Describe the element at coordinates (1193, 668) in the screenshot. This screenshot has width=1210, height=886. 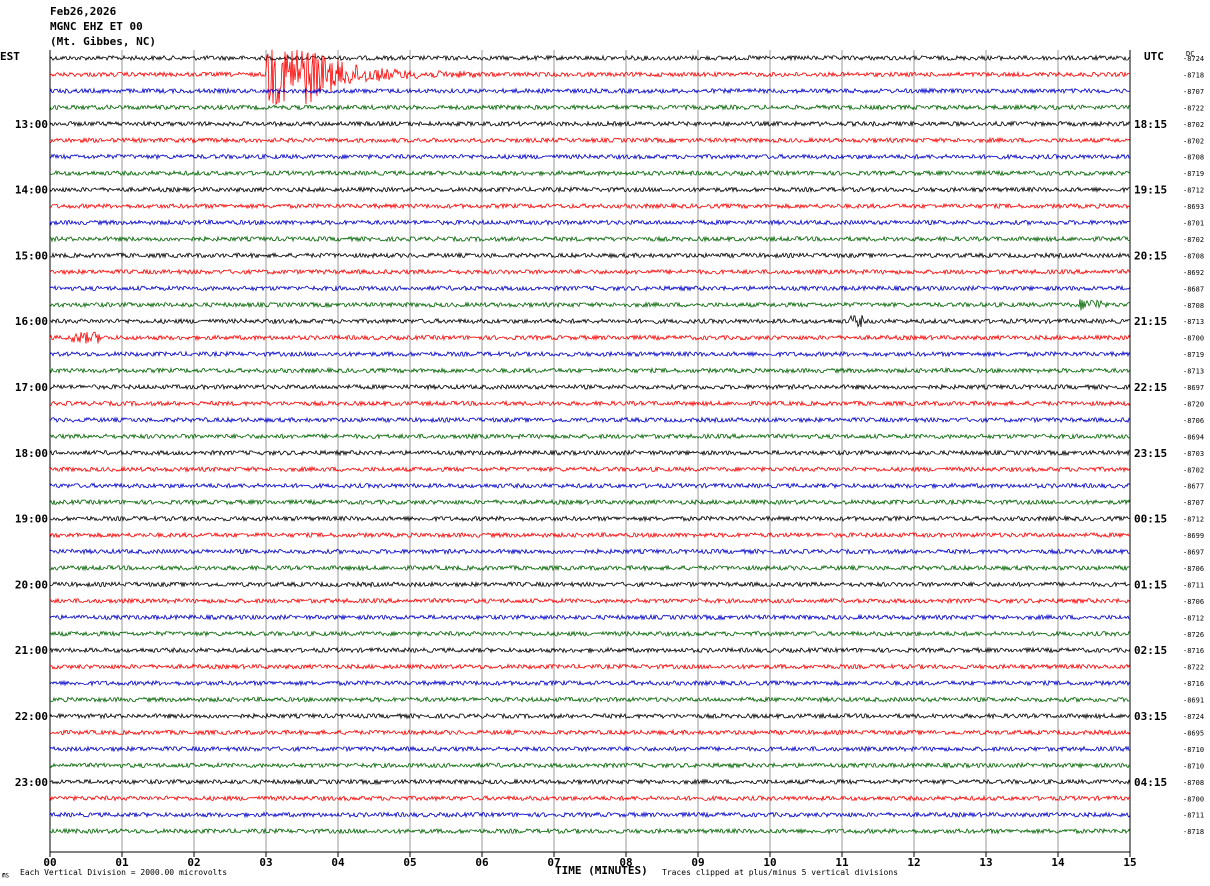
I see `dc-offset-label: -8722` at that location.